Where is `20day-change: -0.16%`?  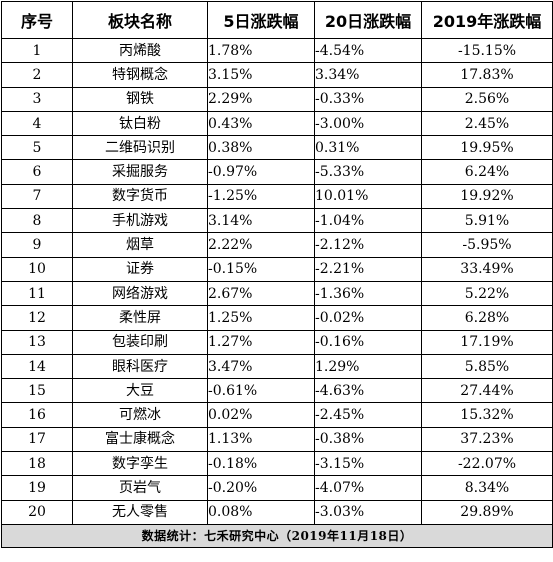
20day-change: -0.16% is located at coordinates (368, 342).